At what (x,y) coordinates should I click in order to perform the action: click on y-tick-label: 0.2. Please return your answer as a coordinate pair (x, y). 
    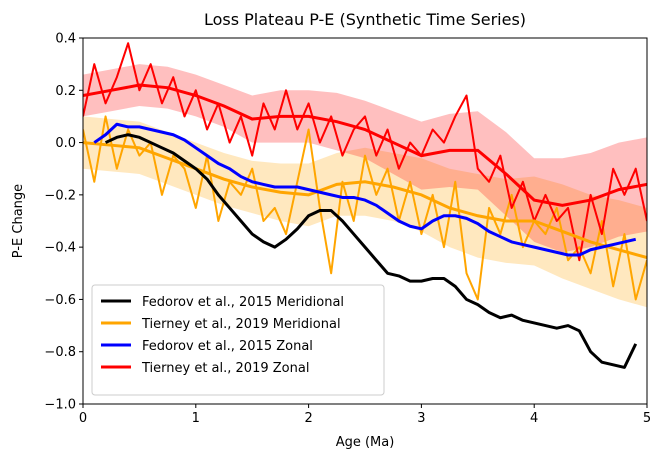
    Looking at the image, I should click on (65, 91).